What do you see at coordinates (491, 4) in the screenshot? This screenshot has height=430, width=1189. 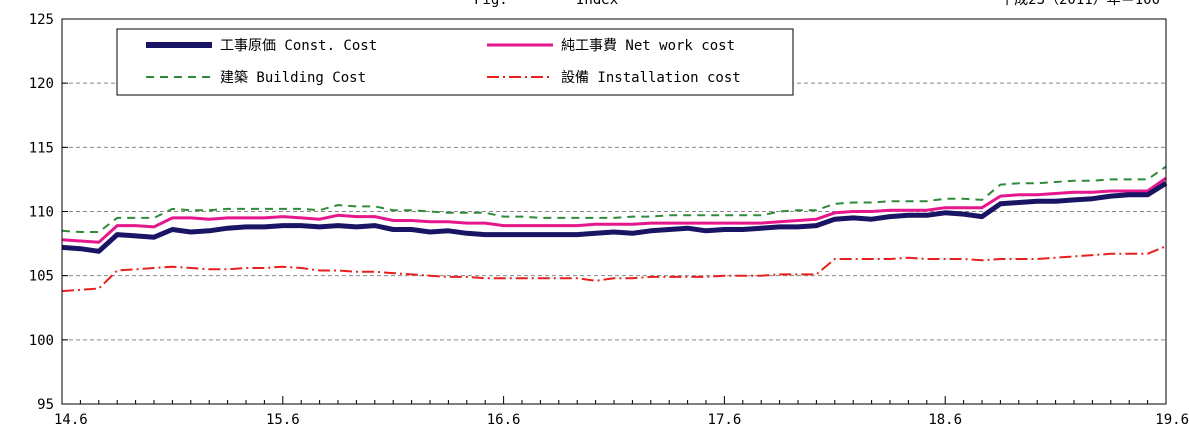 I see `header-fig-fragment: Fig.` at bounding box center [491, 4].